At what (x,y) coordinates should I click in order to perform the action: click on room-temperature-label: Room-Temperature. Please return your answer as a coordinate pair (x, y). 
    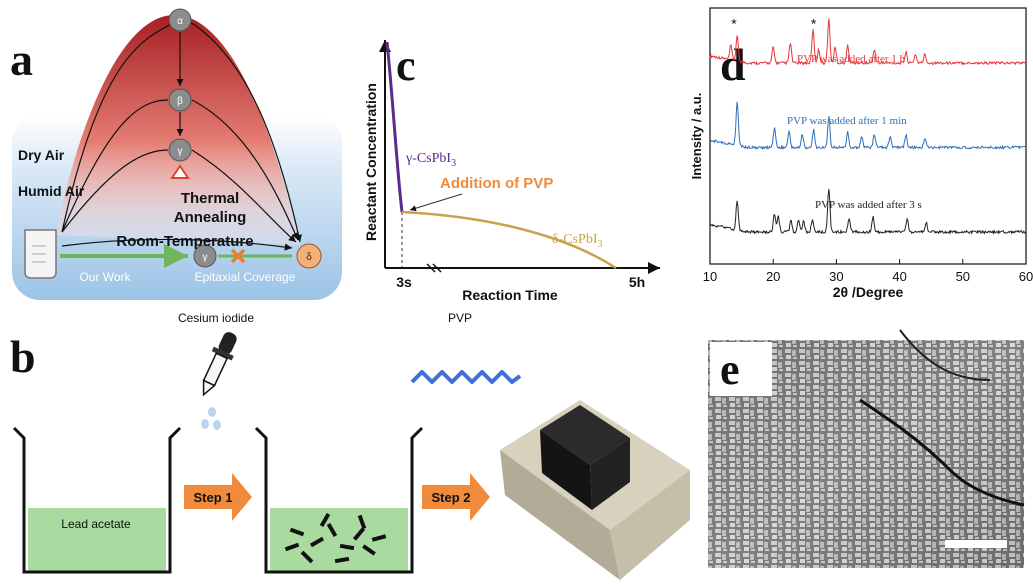
    Looking at the image, I should click on (184, 241).